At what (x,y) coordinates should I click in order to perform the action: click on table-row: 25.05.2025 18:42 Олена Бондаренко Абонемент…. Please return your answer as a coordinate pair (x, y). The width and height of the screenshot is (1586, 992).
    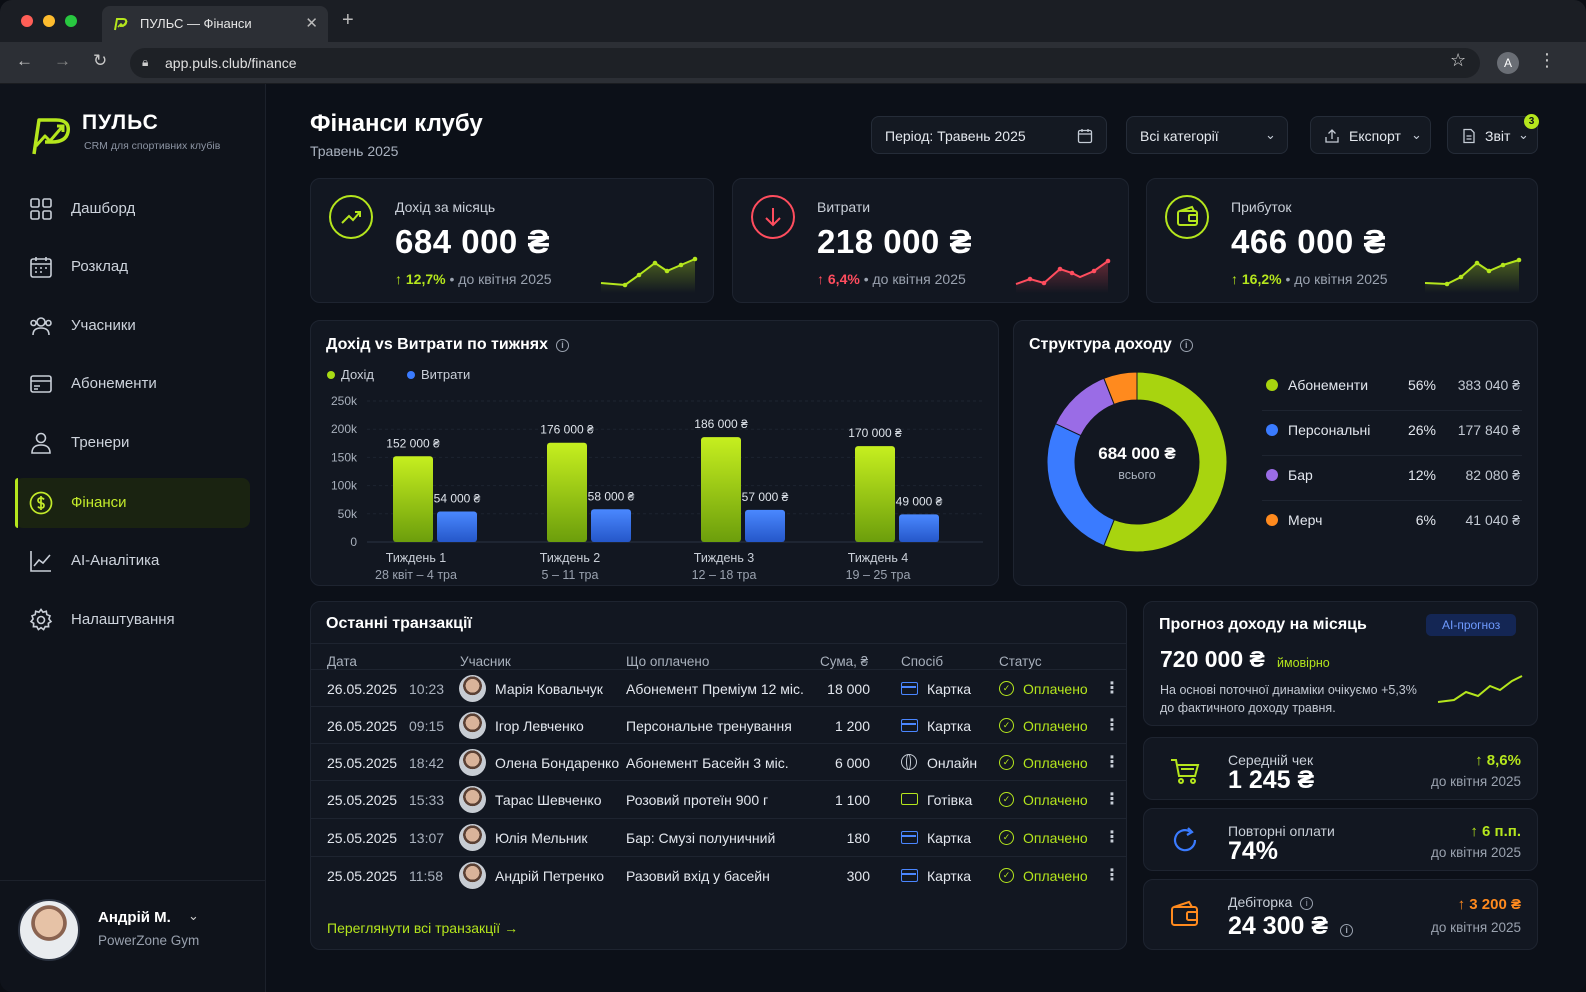
    Looking at the image, I should click on (719, 761).